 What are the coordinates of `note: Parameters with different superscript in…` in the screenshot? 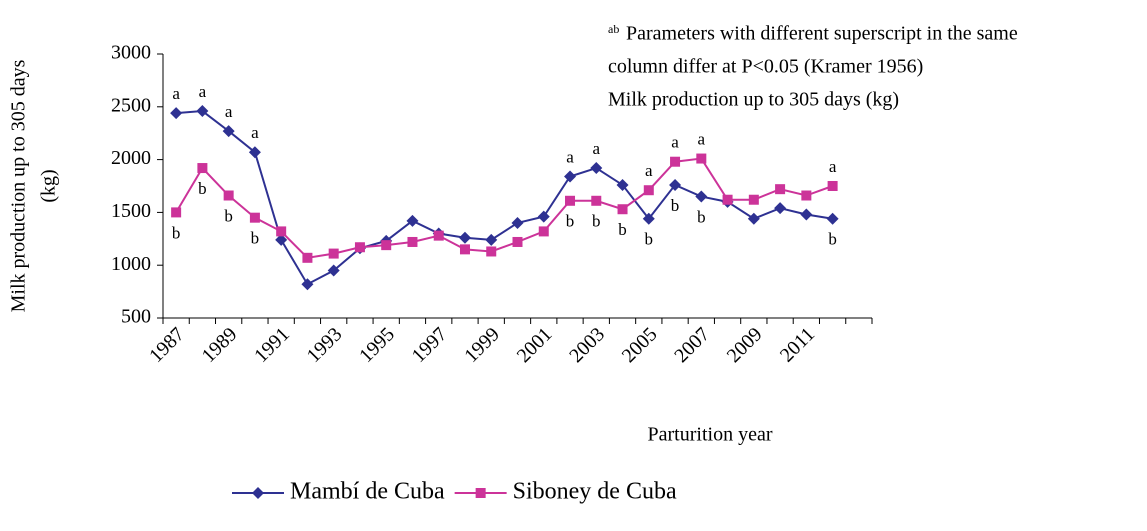 It's located at (822, 34).